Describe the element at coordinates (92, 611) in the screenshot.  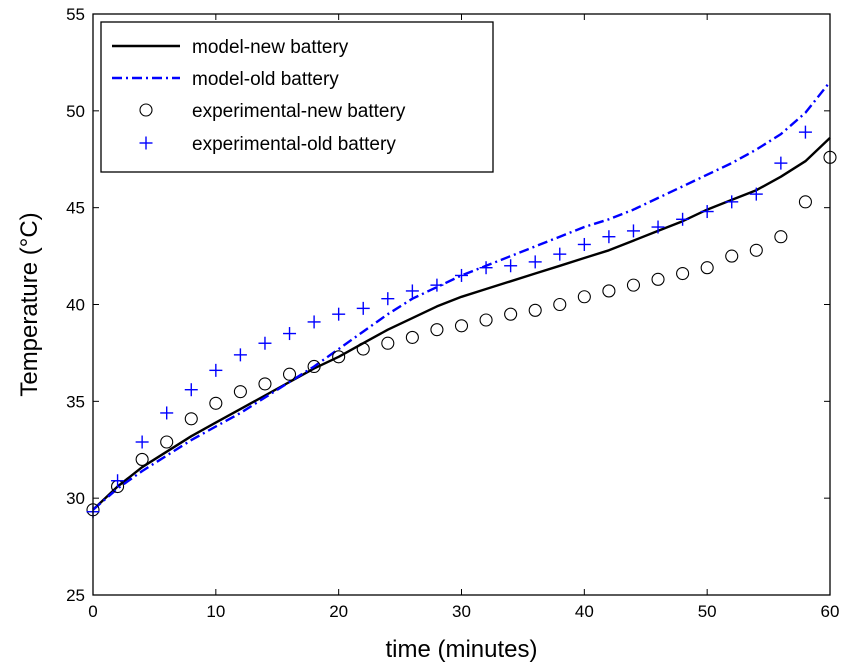
I see `x-tick-label: 0` at that location.